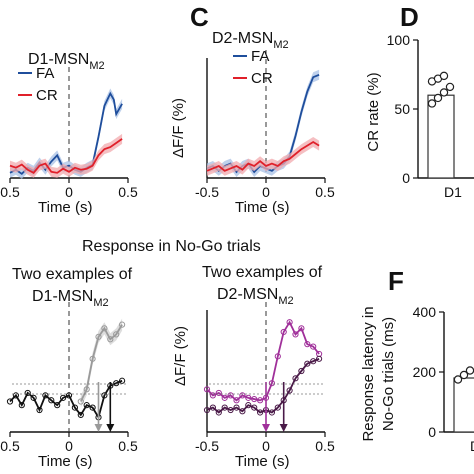 This screenshot has width=474, height=474. Describe the element at coordinates (463, 405) in the screenshot. I see `panel-f-bar` at that location.